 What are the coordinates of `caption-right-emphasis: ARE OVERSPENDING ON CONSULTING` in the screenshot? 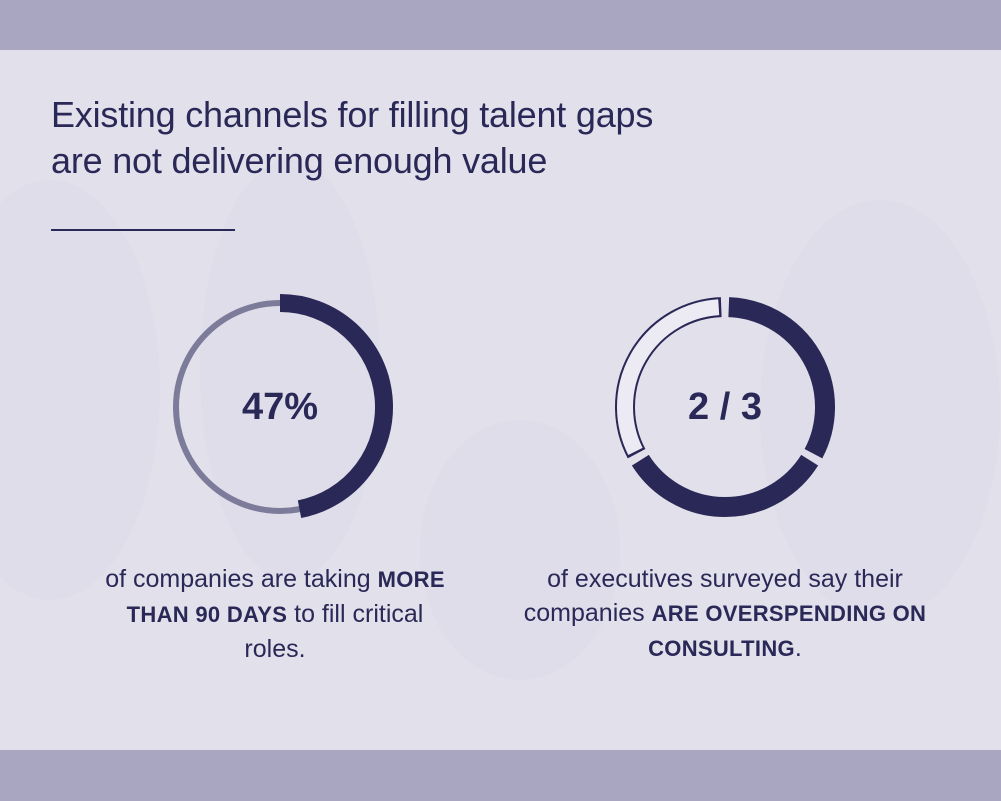 It's located at (787, 631).